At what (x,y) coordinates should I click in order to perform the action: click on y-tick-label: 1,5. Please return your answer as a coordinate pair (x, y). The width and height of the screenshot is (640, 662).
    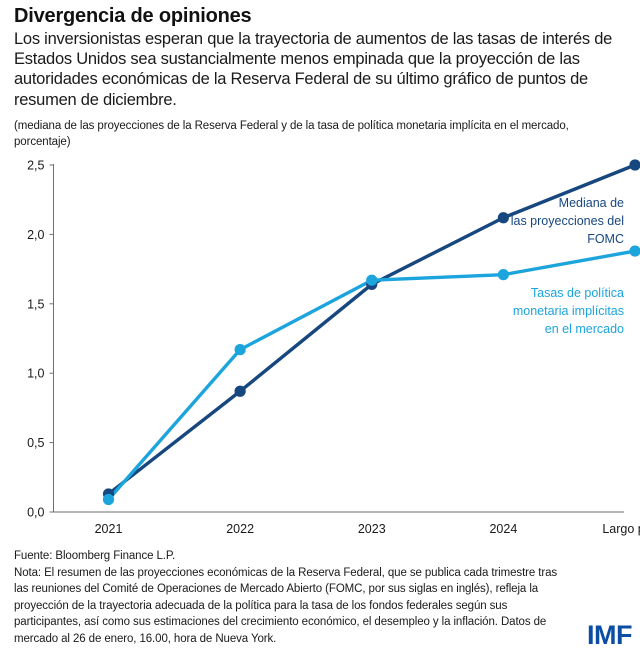
    Looking at the image, I should click on (35, 304).